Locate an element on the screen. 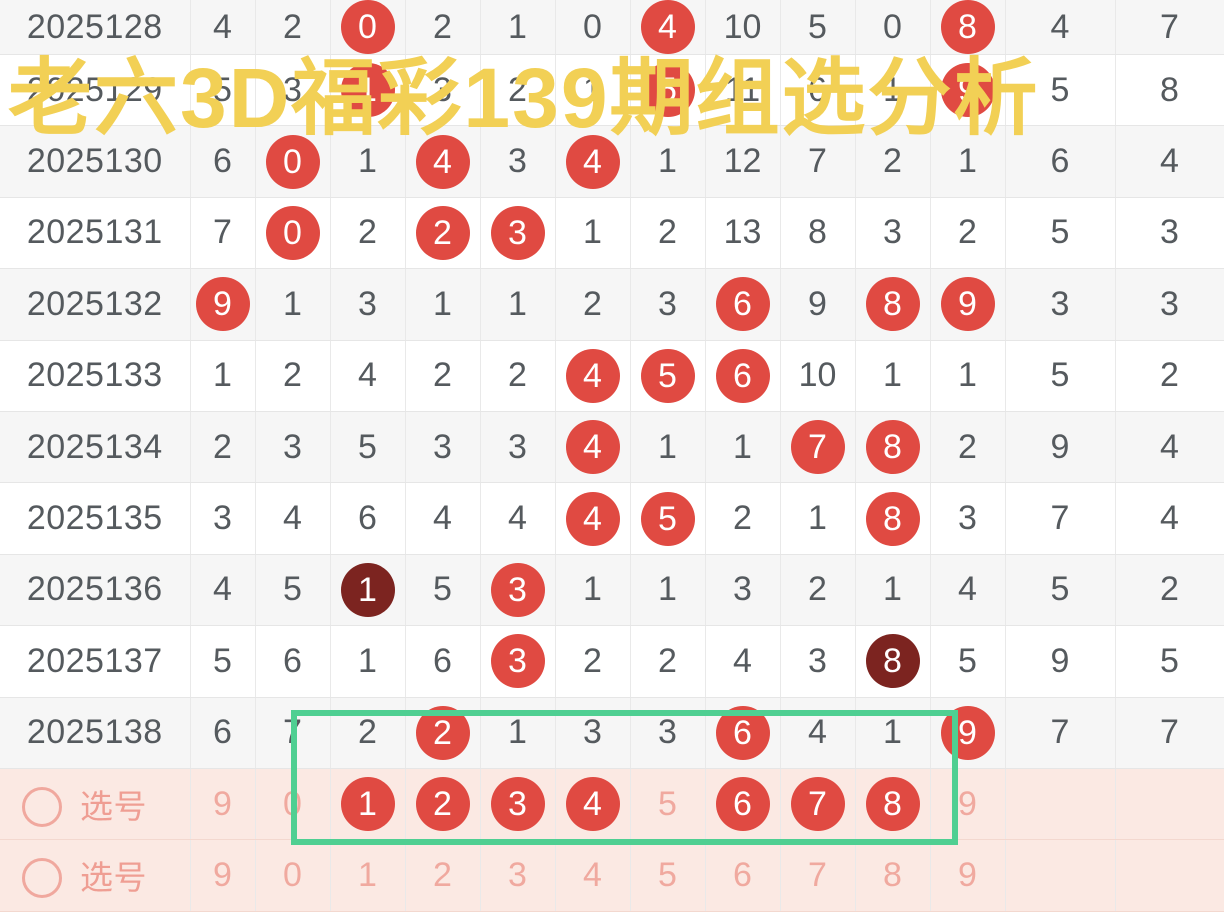 This screenshot has width=1224, height=912. table-row: 2025135 3 4 6 4 4 4 5 2 1 8 3 7 4 is located at coordinates (612, 518).